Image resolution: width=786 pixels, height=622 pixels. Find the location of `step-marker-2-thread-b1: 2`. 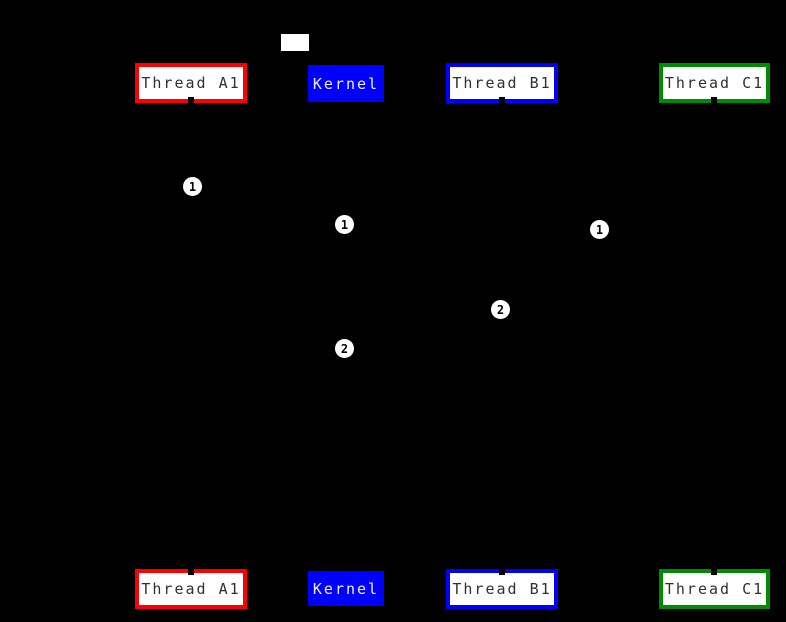

step-marker-2-thread-b1: 2 is located at coordinates (500, 309).